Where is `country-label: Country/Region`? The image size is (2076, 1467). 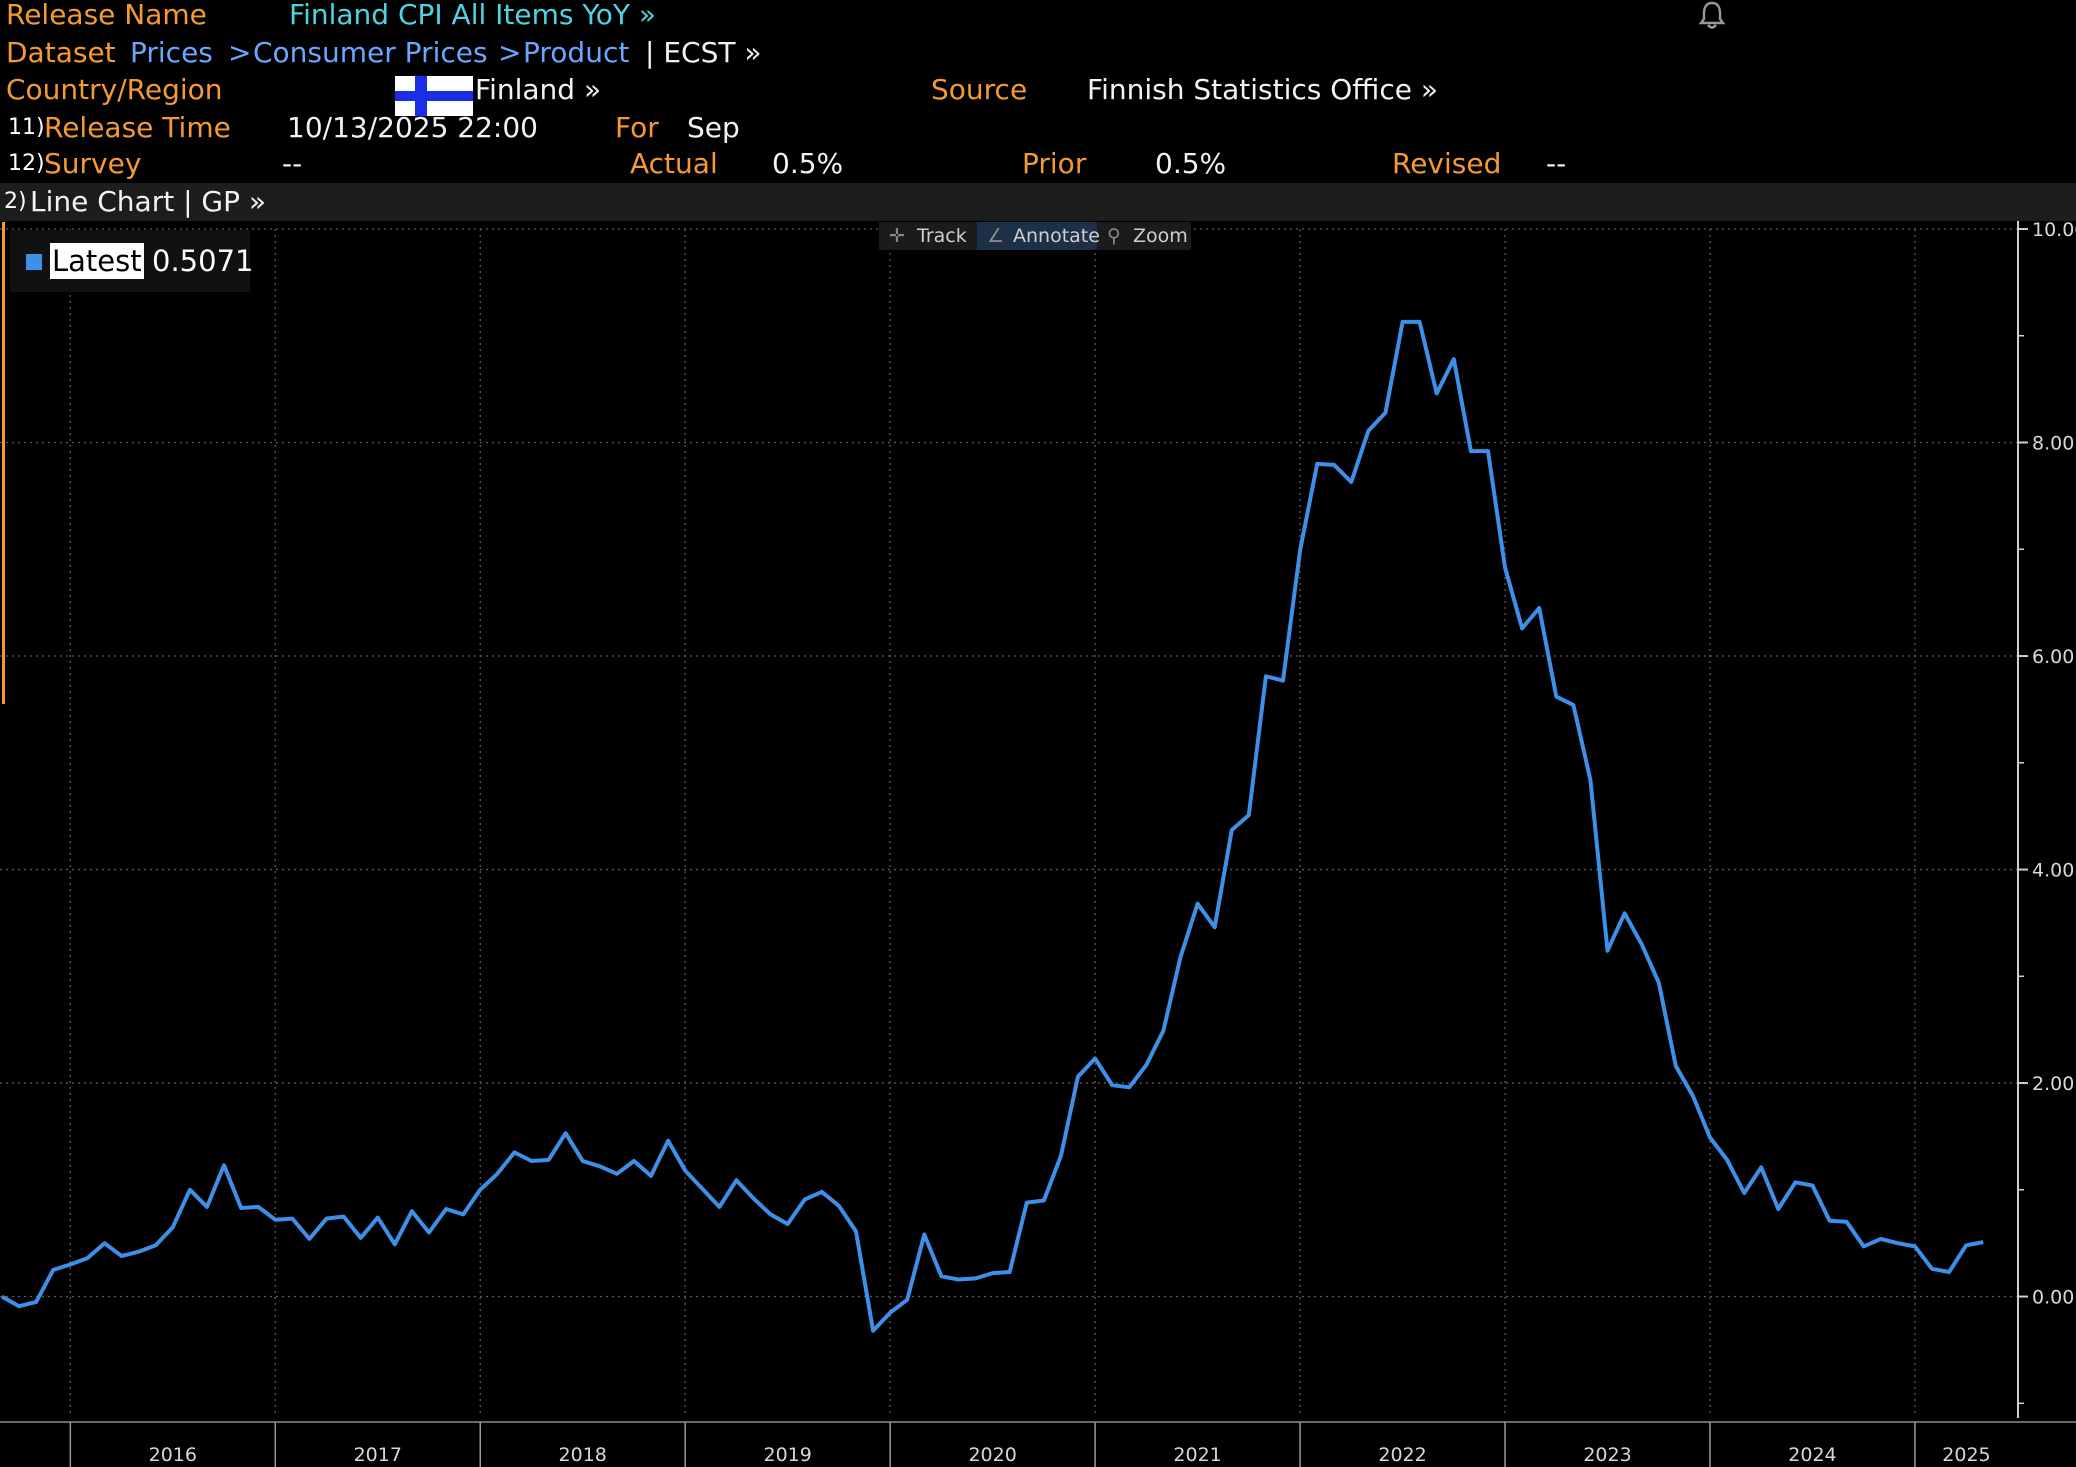 country-label: Country/Region is located at coordinates (114, 89).